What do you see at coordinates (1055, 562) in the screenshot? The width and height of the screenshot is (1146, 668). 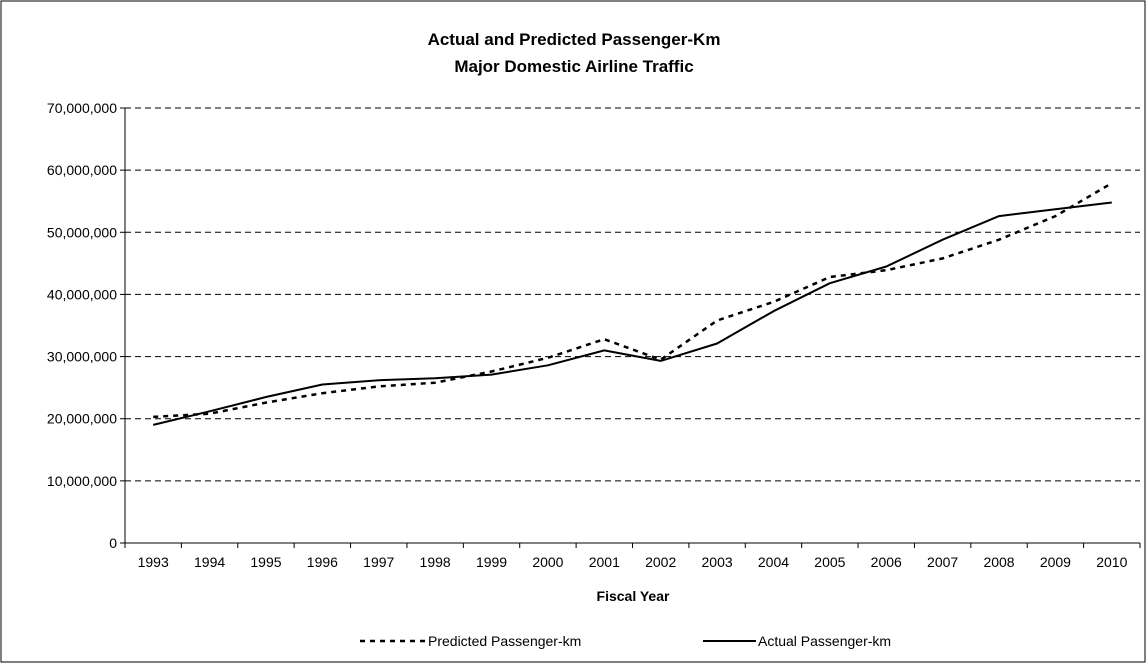 I see `x-tick-label-2009: 2009` at bounding box center [1055, 562].